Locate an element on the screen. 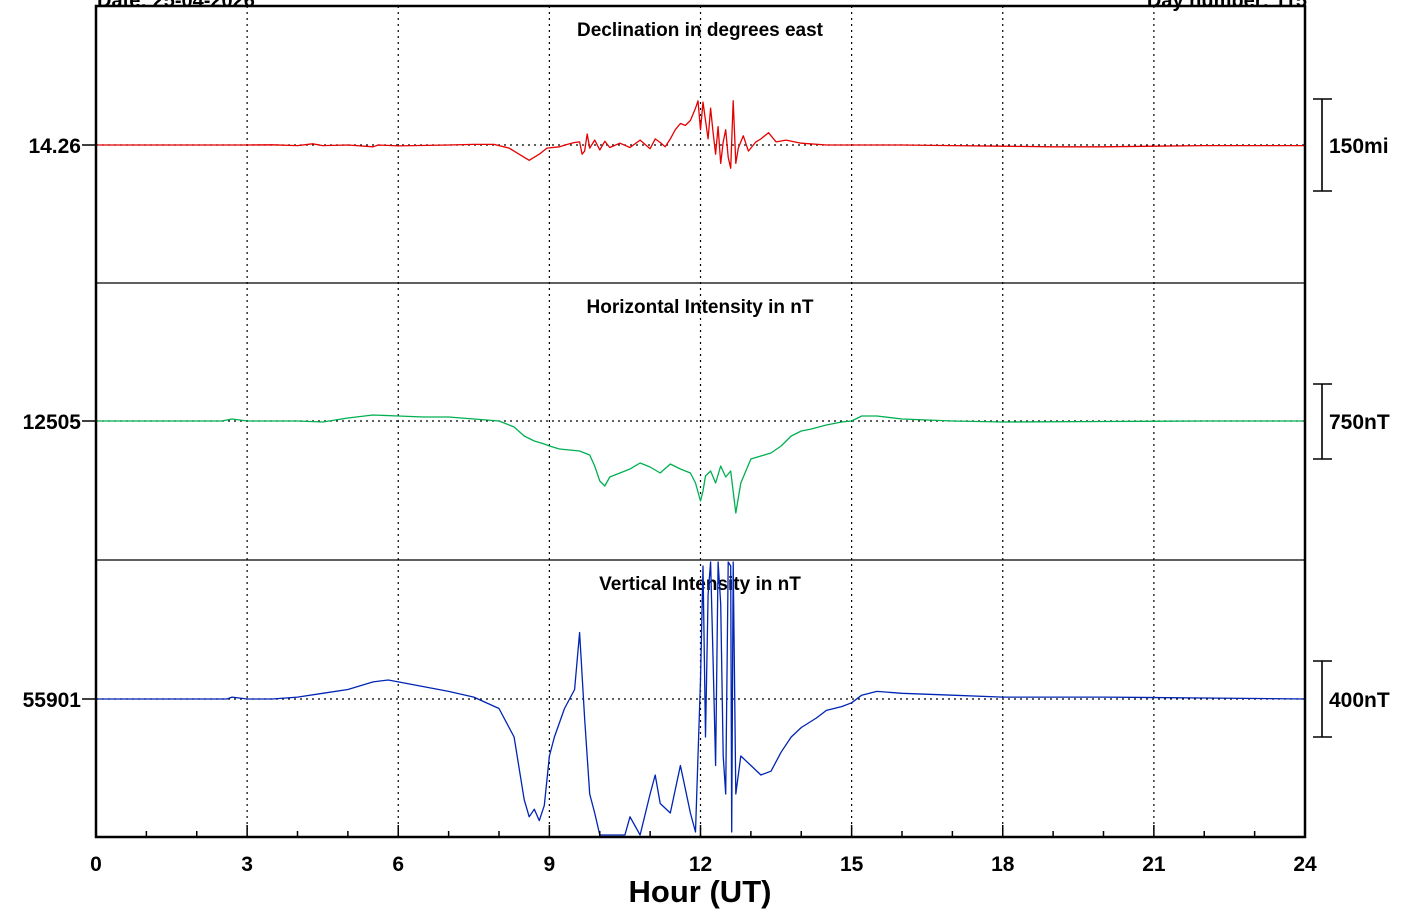 The width and height of the screenshot is (1413, 917). x-tick-label-0: 0 is located at coordinates (96, 864).